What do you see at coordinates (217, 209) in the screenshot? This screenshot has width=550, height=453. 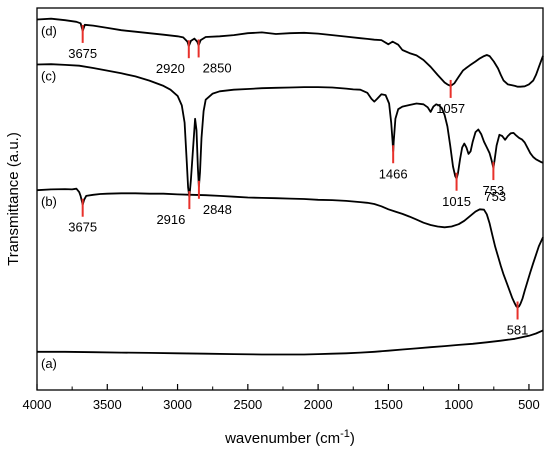 I see `peak-label: 2848` at bounding box center [217, 209].